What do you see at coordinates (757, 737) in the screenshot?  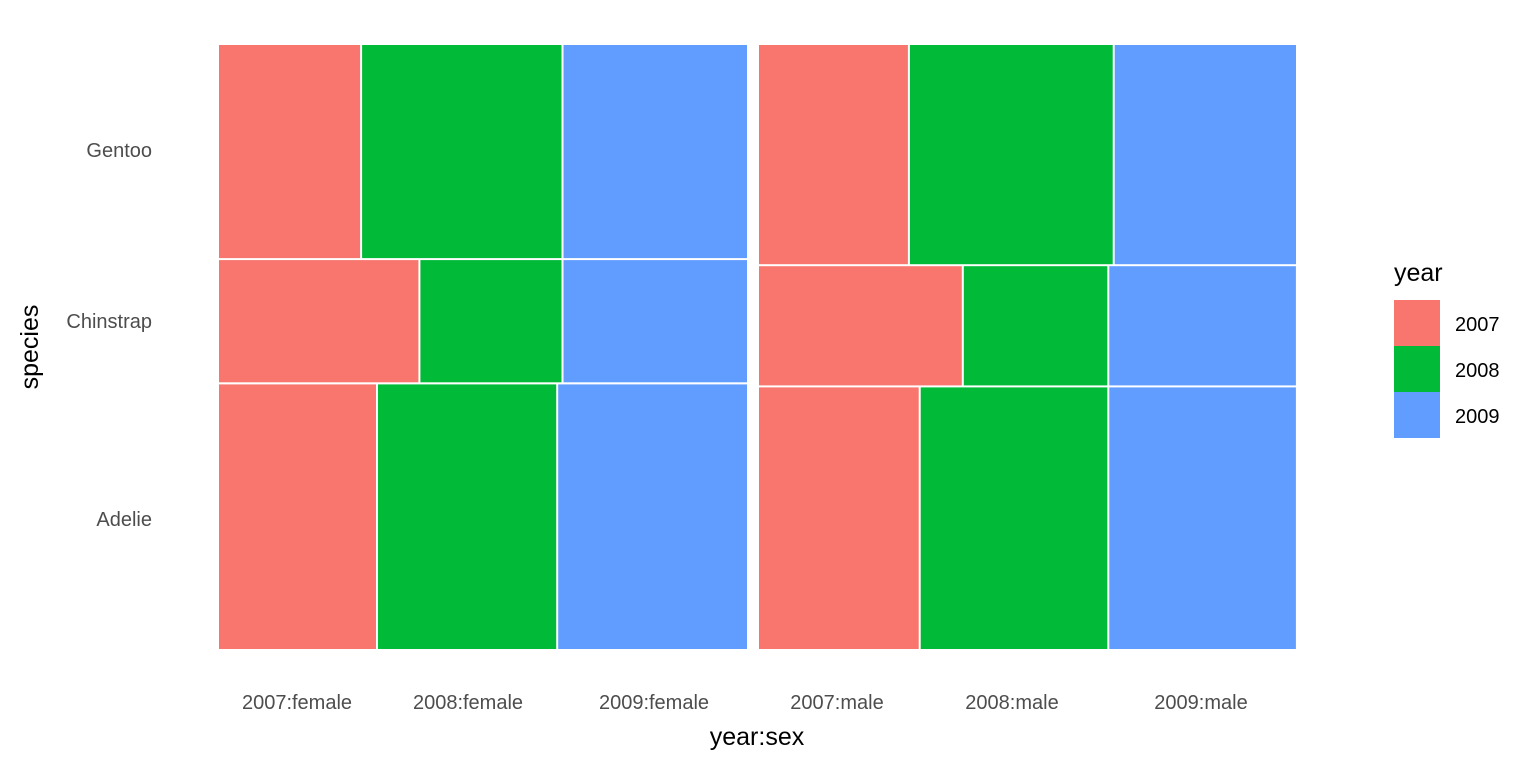 I see `x-axis-title: year:sex` at bounding box center [757, 737].